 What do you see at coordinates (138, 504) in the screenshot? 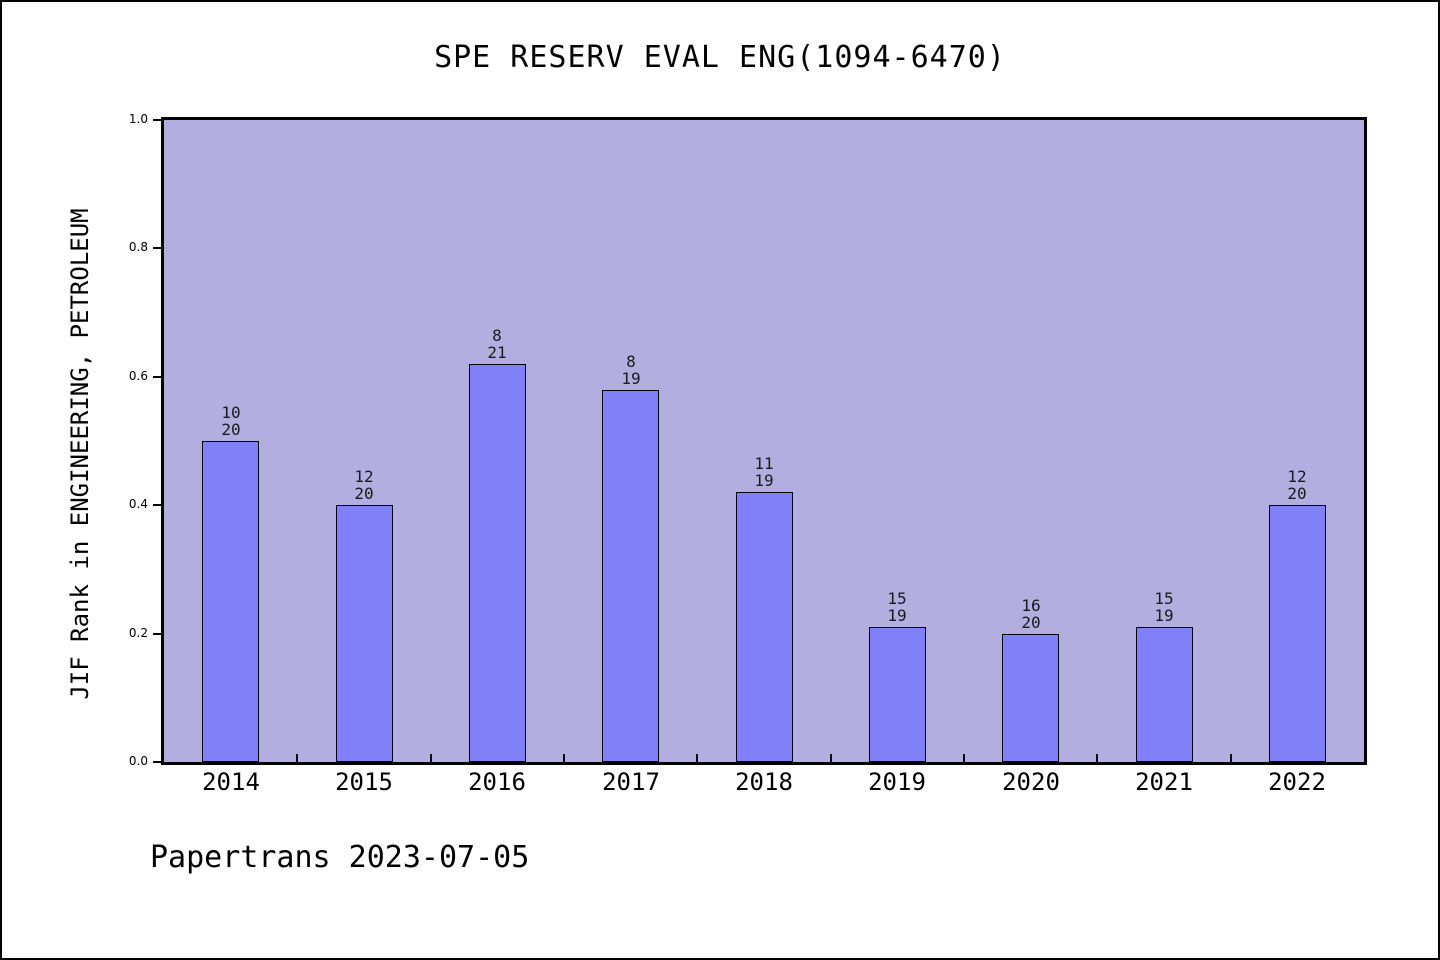
I see `y-tick-label: 0.4` at bounding box center [138, 504].